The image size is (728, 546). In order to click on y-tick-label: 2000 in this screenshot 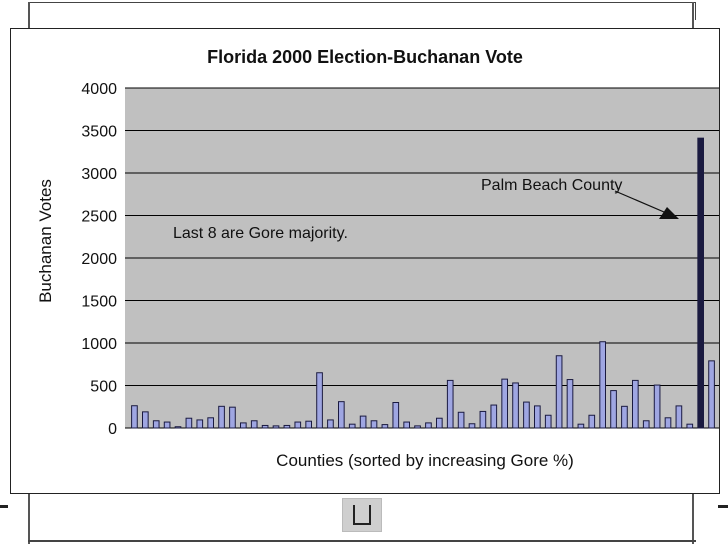, I will do `click(99, 259)`.